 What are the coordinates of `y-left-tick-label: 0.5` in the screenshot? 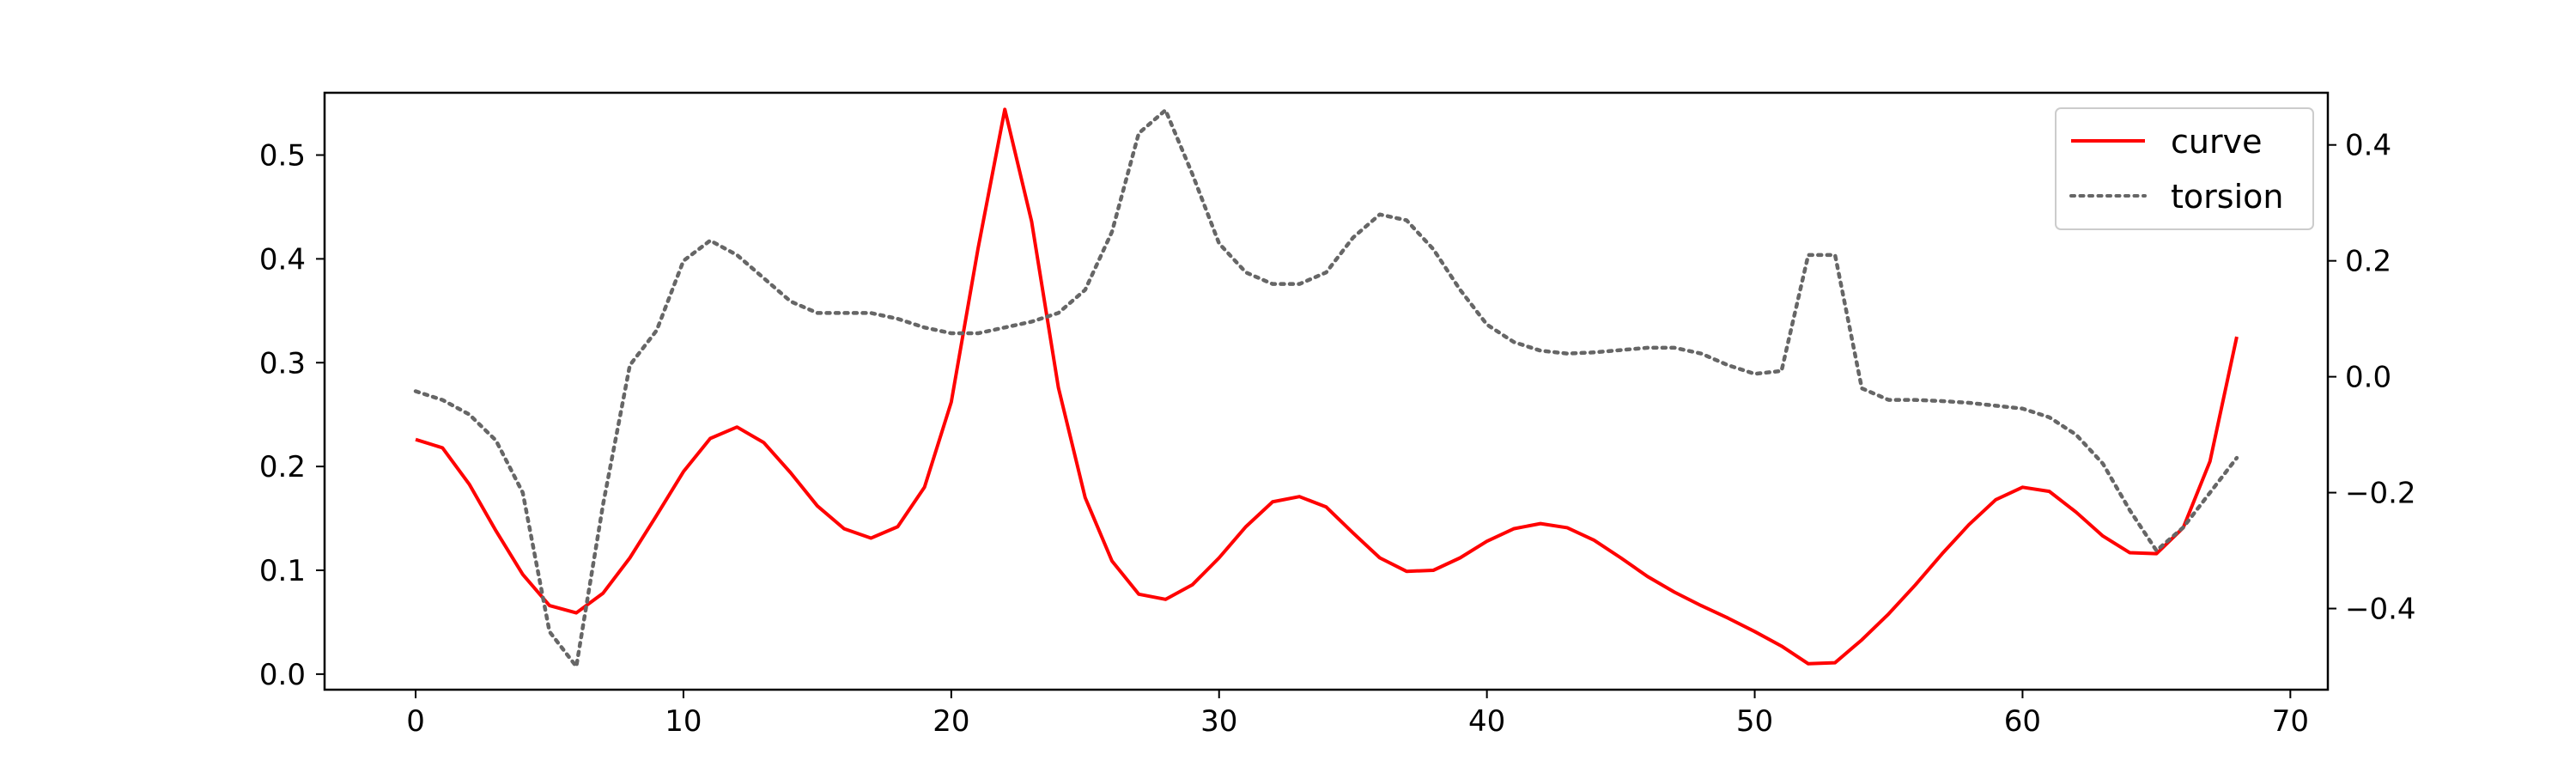 It's located at (282, 156).